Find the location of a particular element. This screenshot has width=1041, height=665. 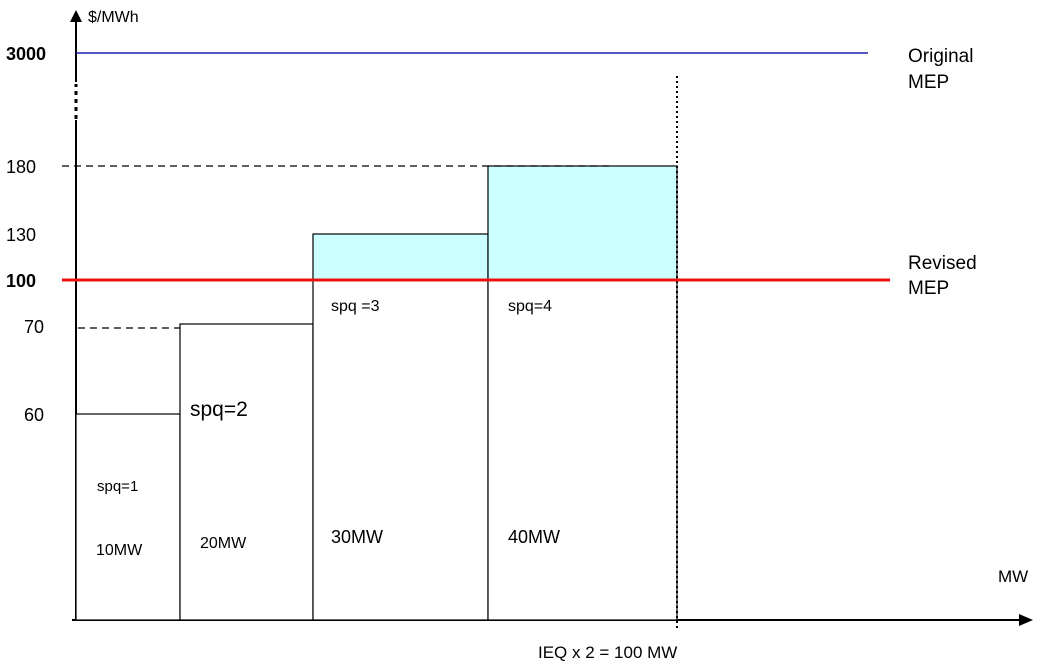

step-2-spq: spq=2 is located at coordinates (219, 409).